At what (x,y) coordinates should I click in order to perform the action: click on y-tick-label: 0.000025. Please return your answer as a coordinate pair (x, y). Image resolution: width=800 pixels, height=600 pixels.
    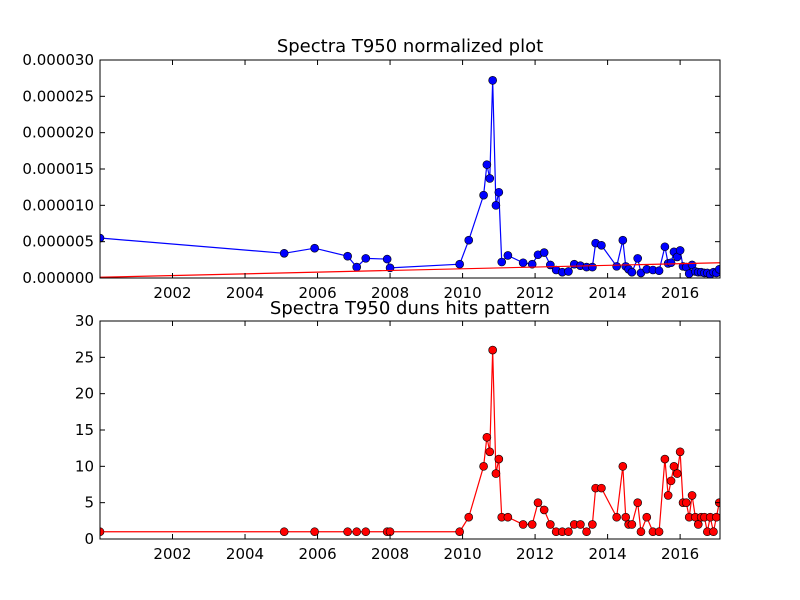
    Looking at the image, I should click on (58, 96).